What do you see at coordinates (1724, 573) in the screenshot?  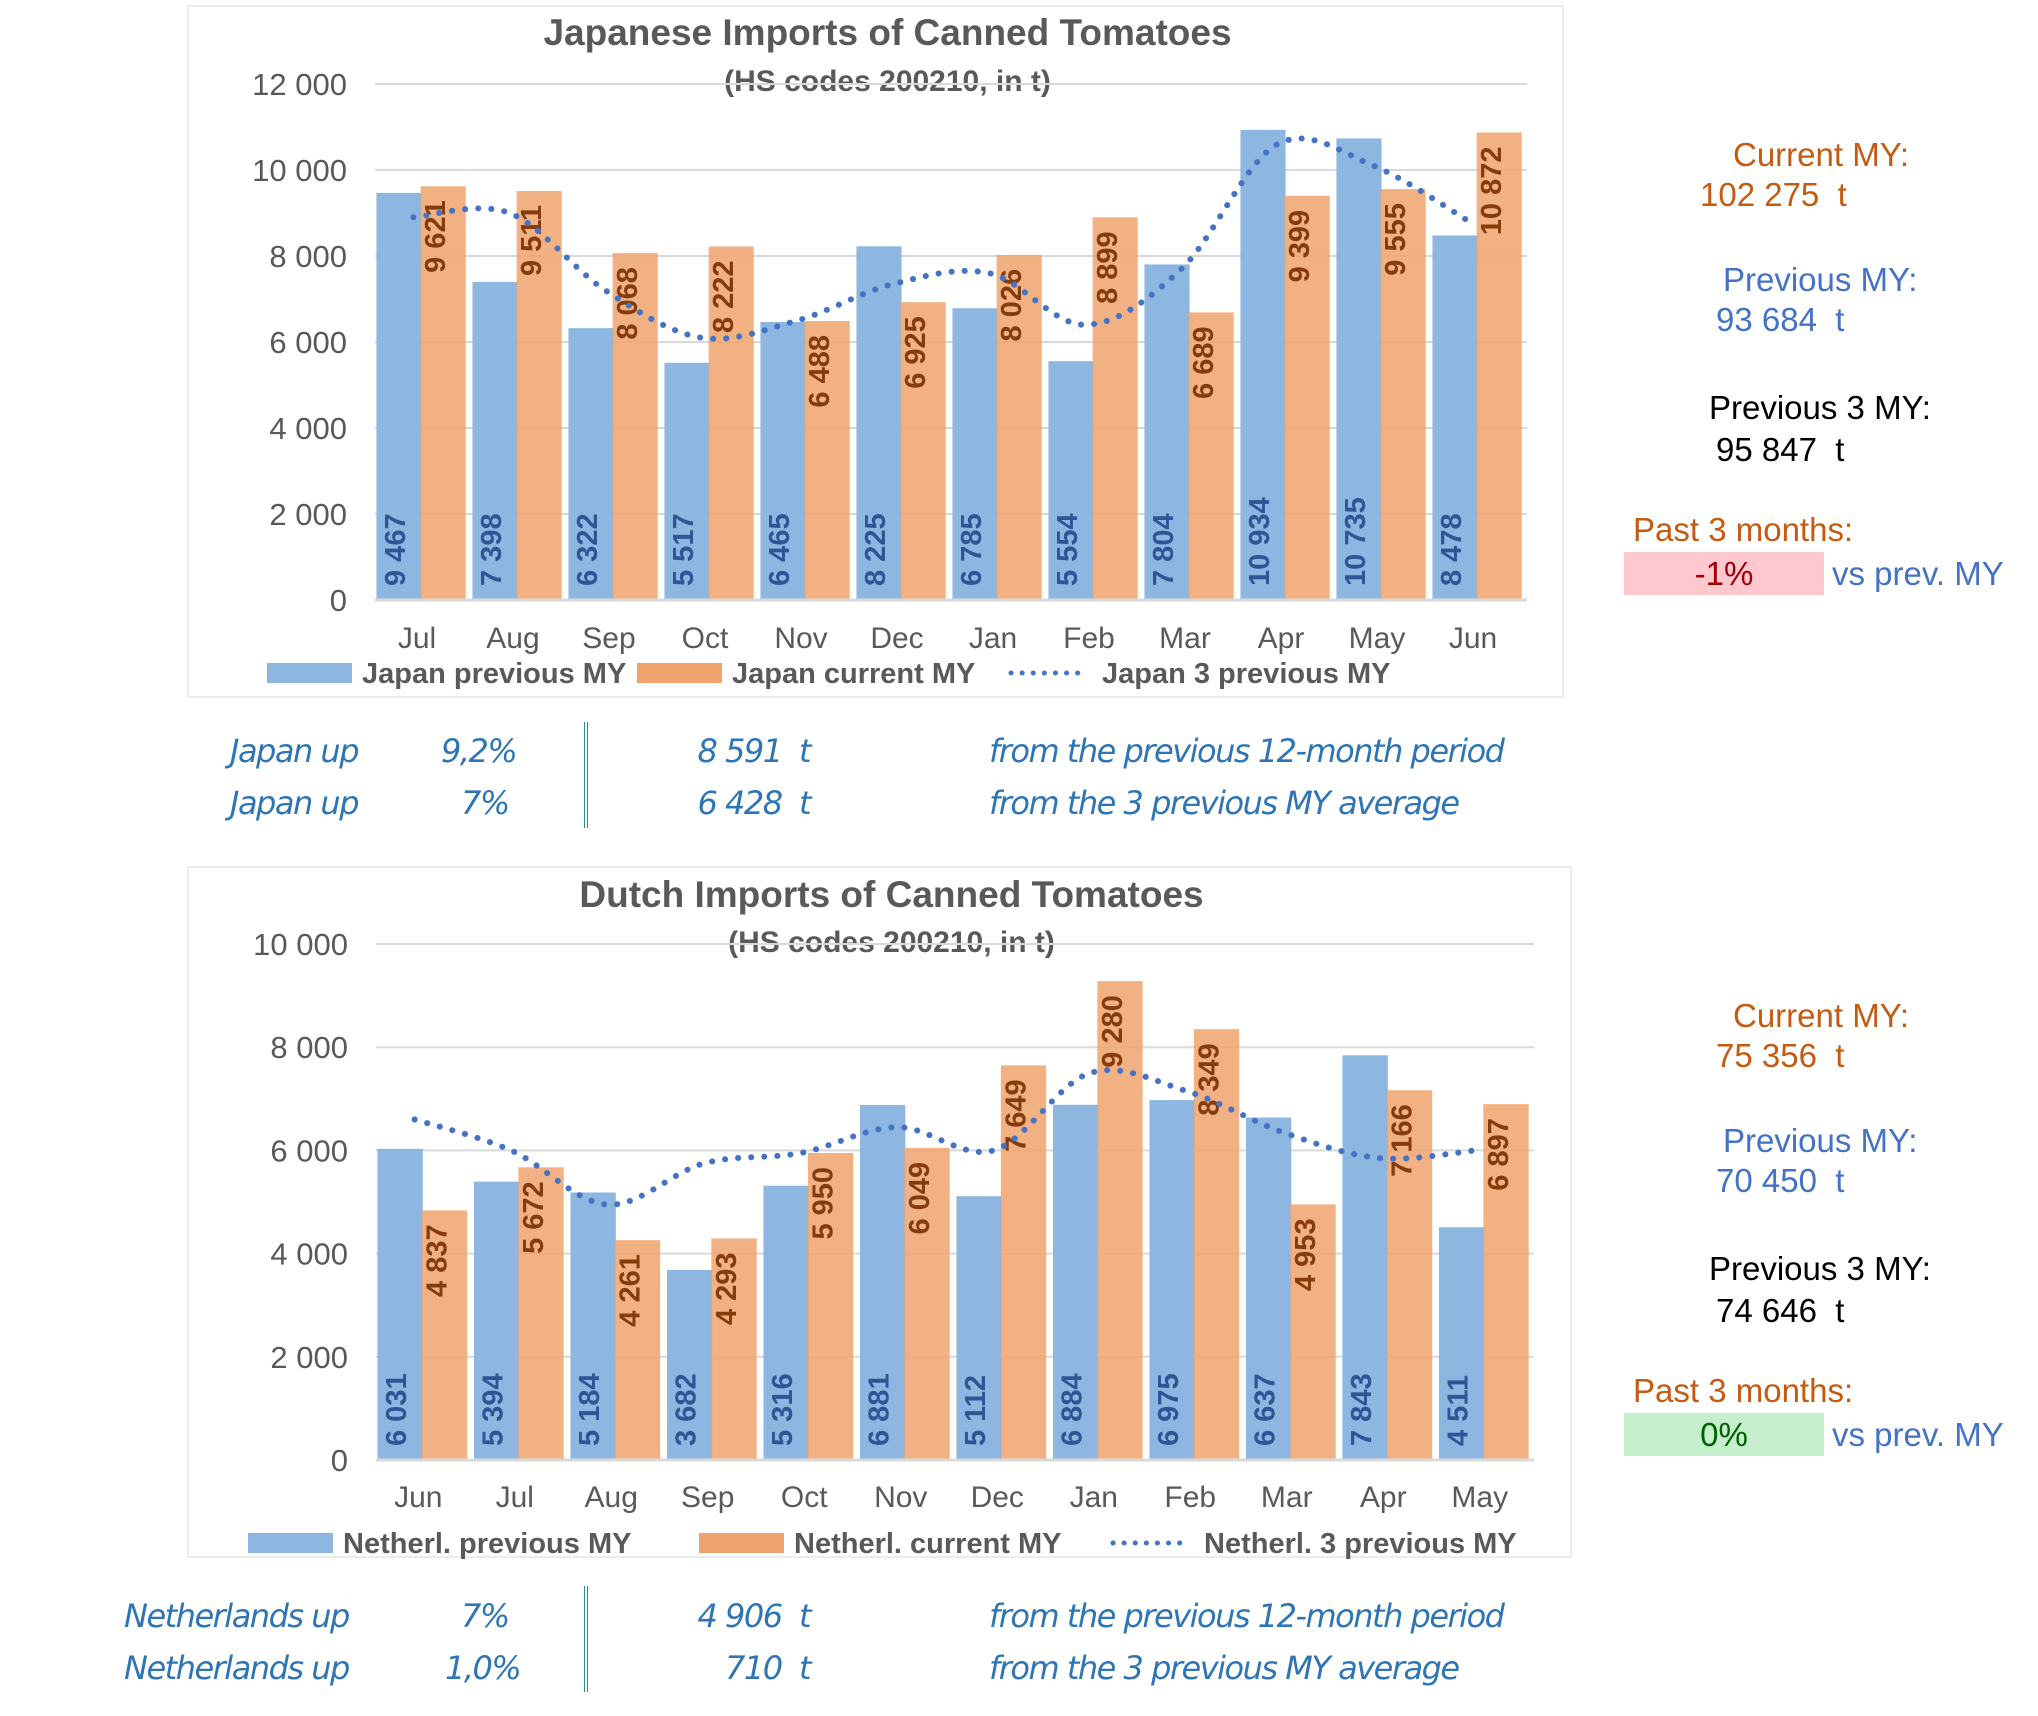 I see `japan-past3-badge: -1%` at bounding box center [1724, 573].